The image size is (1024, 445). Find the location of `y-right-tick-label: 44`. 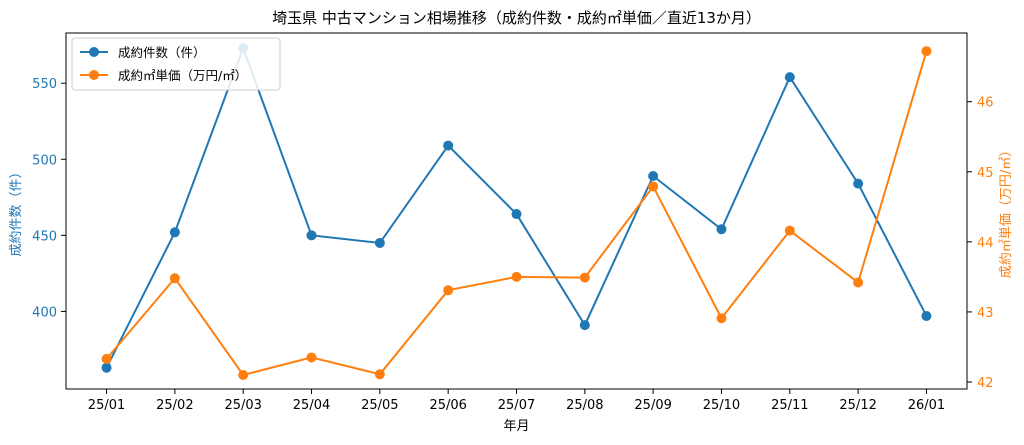

y-right-tick-label: 44 is located at coordinates (985, 243).